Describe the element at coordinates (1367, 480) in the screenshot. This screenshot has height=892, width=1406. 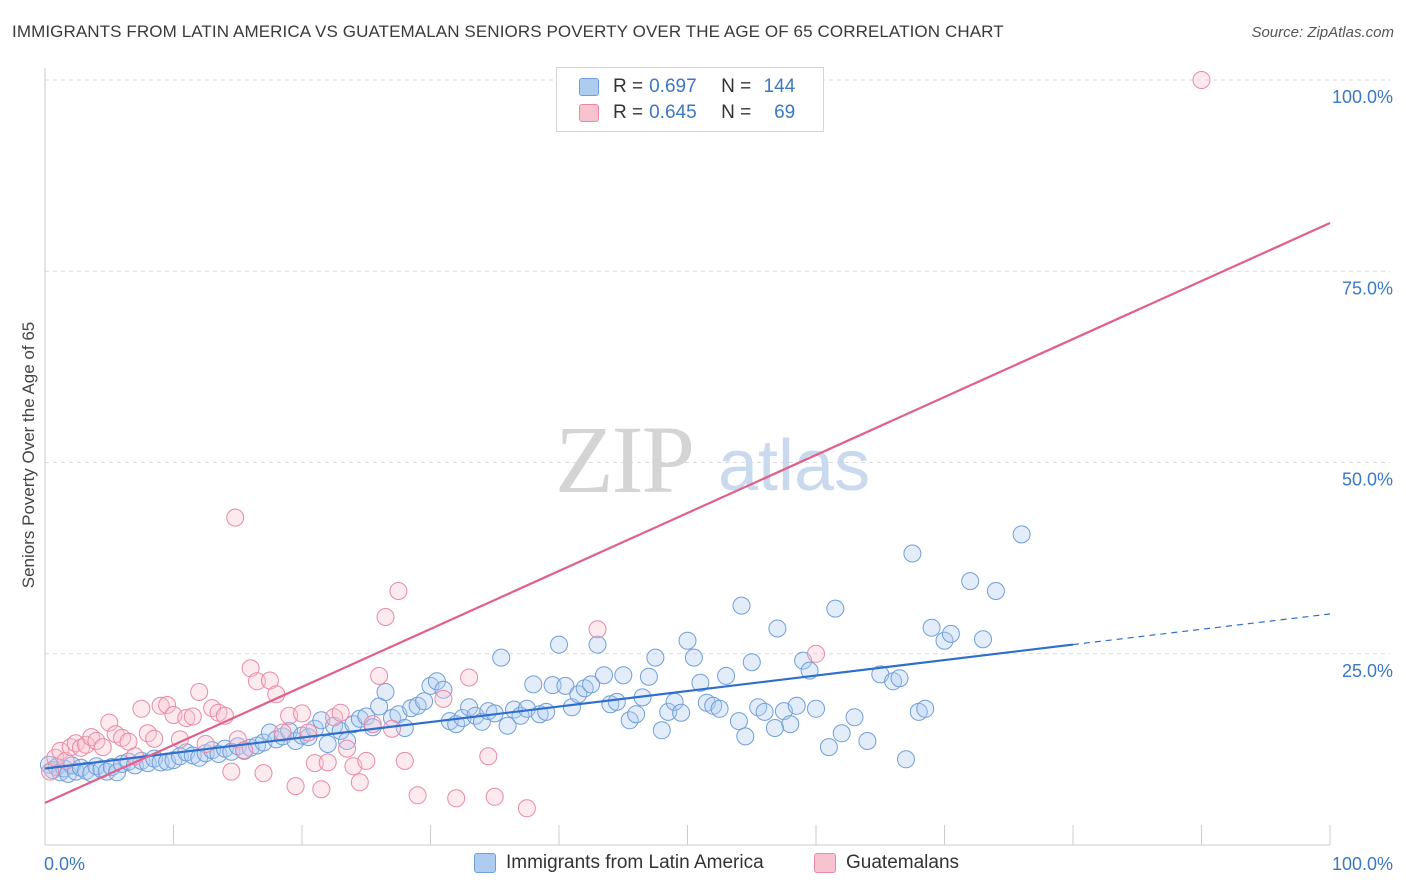
I see `y-tick-label: 50.0%` at that location.